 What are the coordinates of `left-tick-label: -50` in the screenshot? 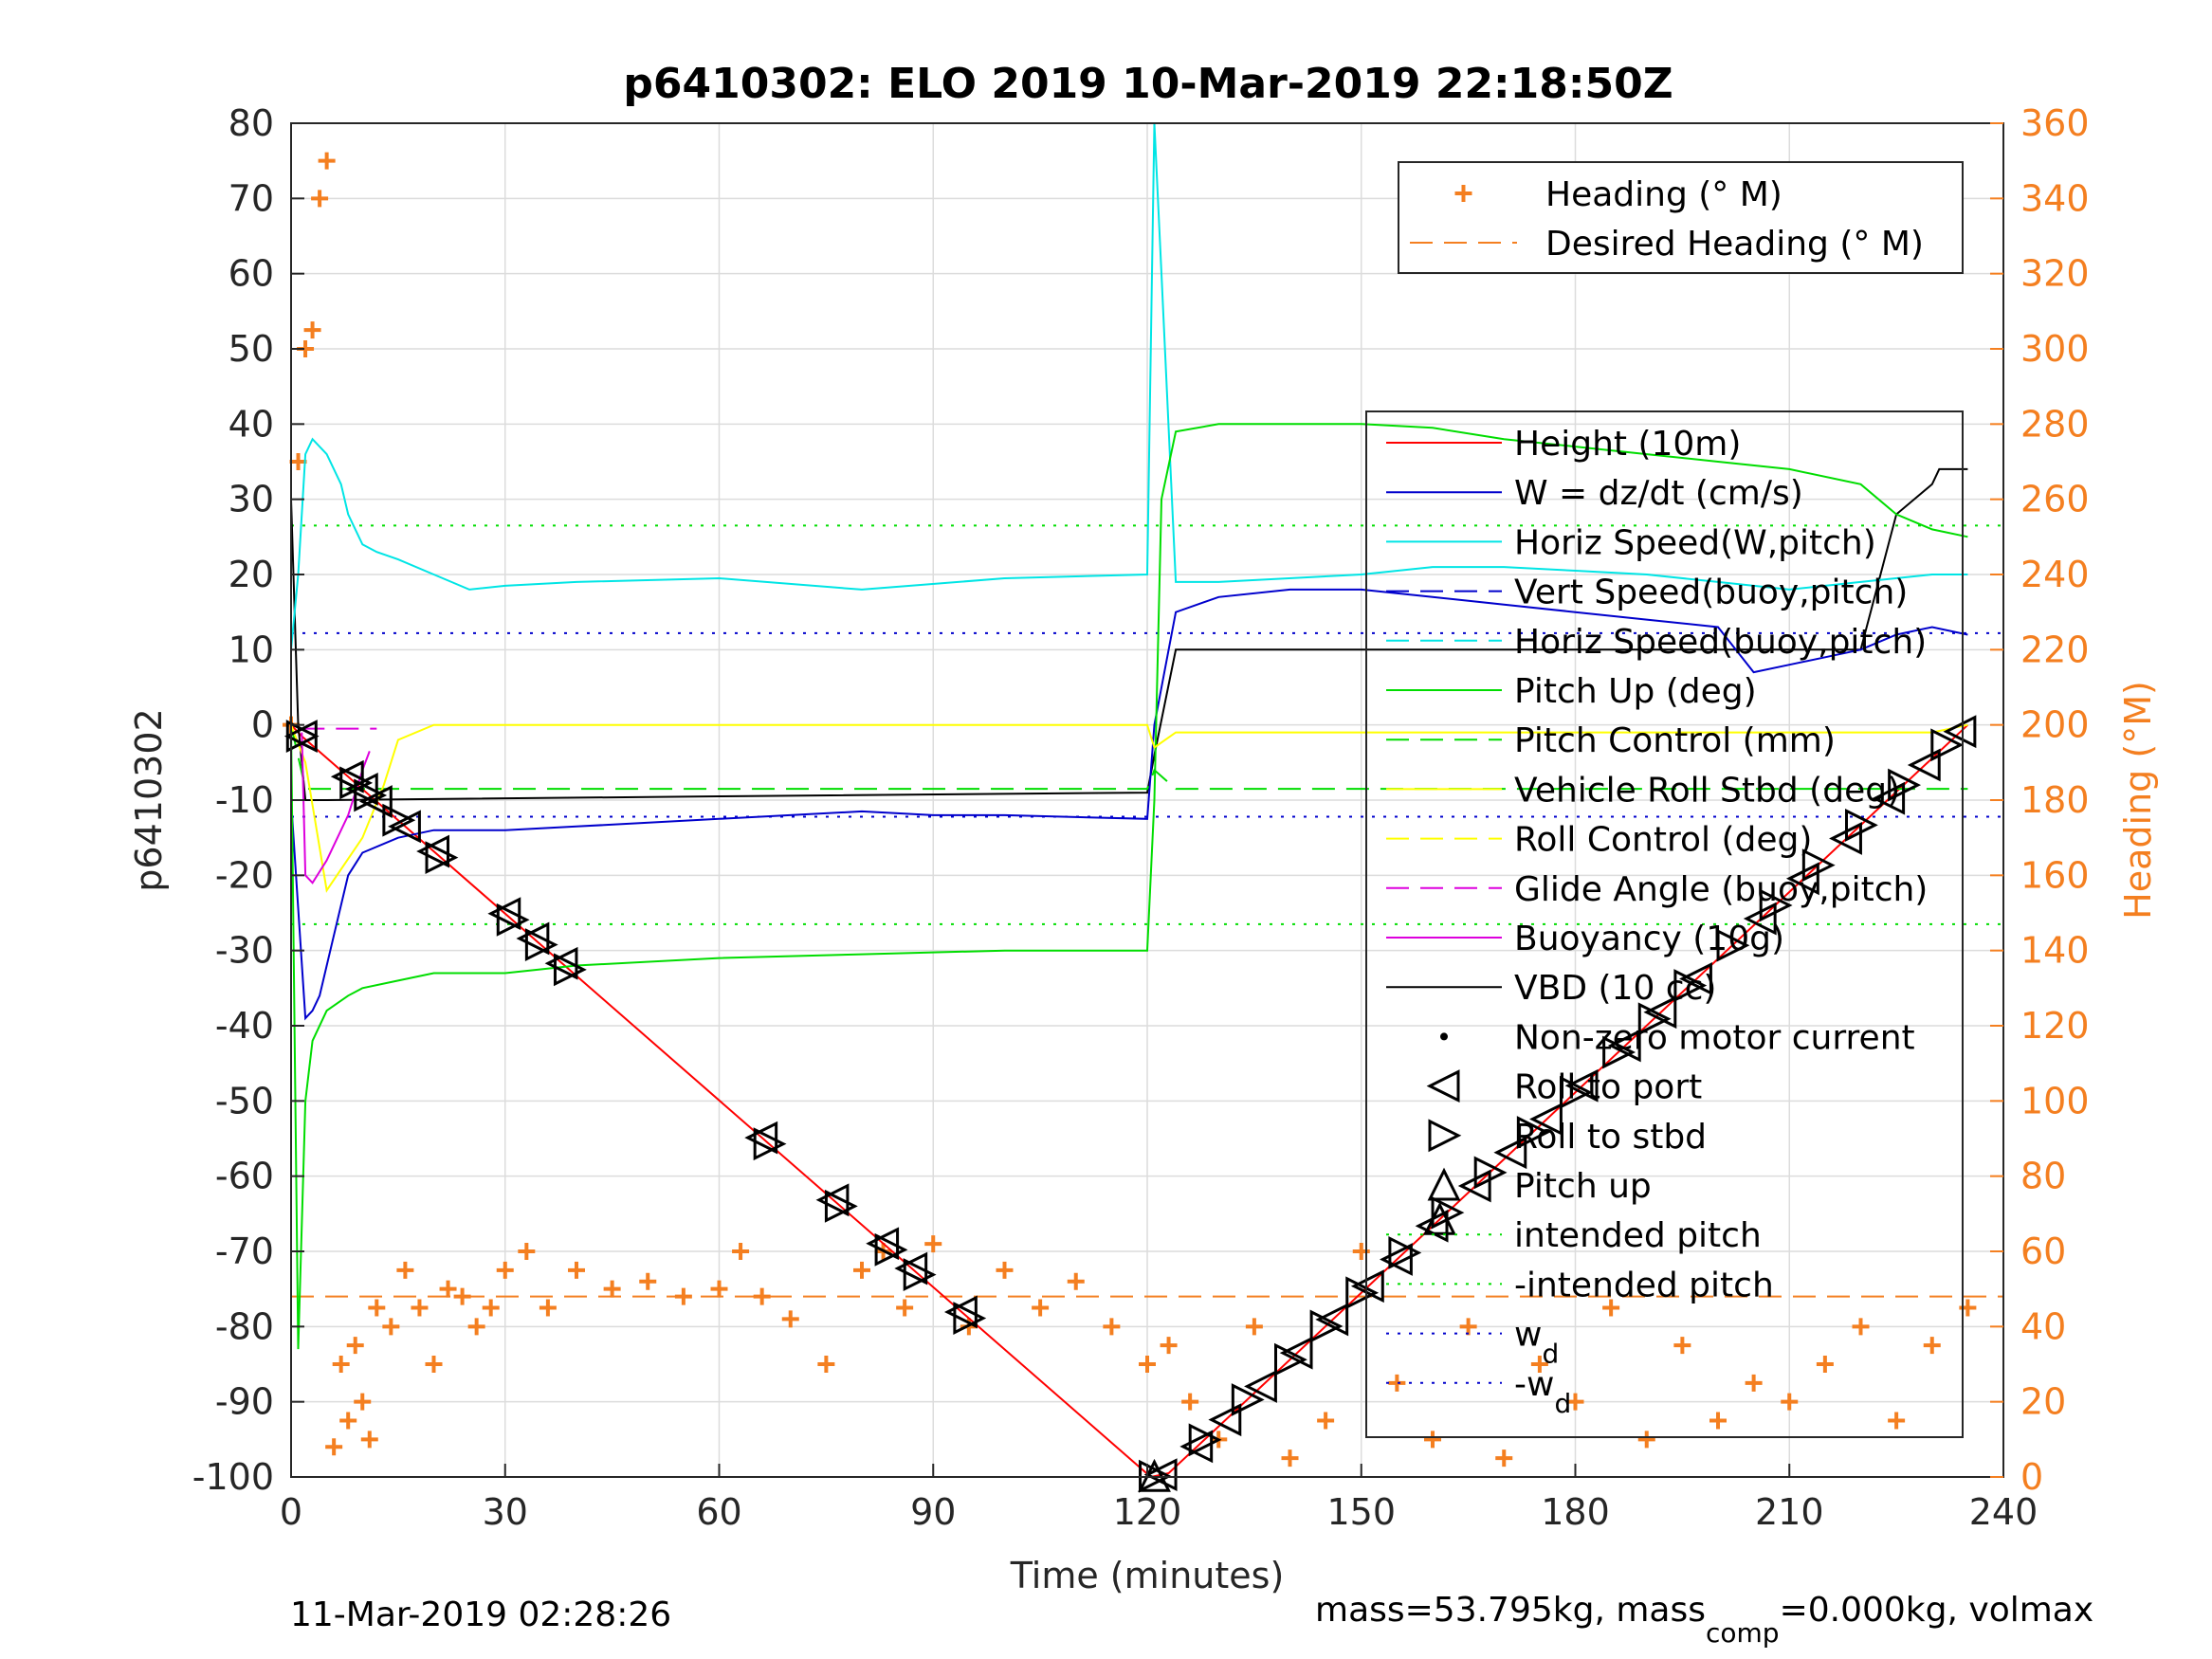 It's located at (244, 1100).